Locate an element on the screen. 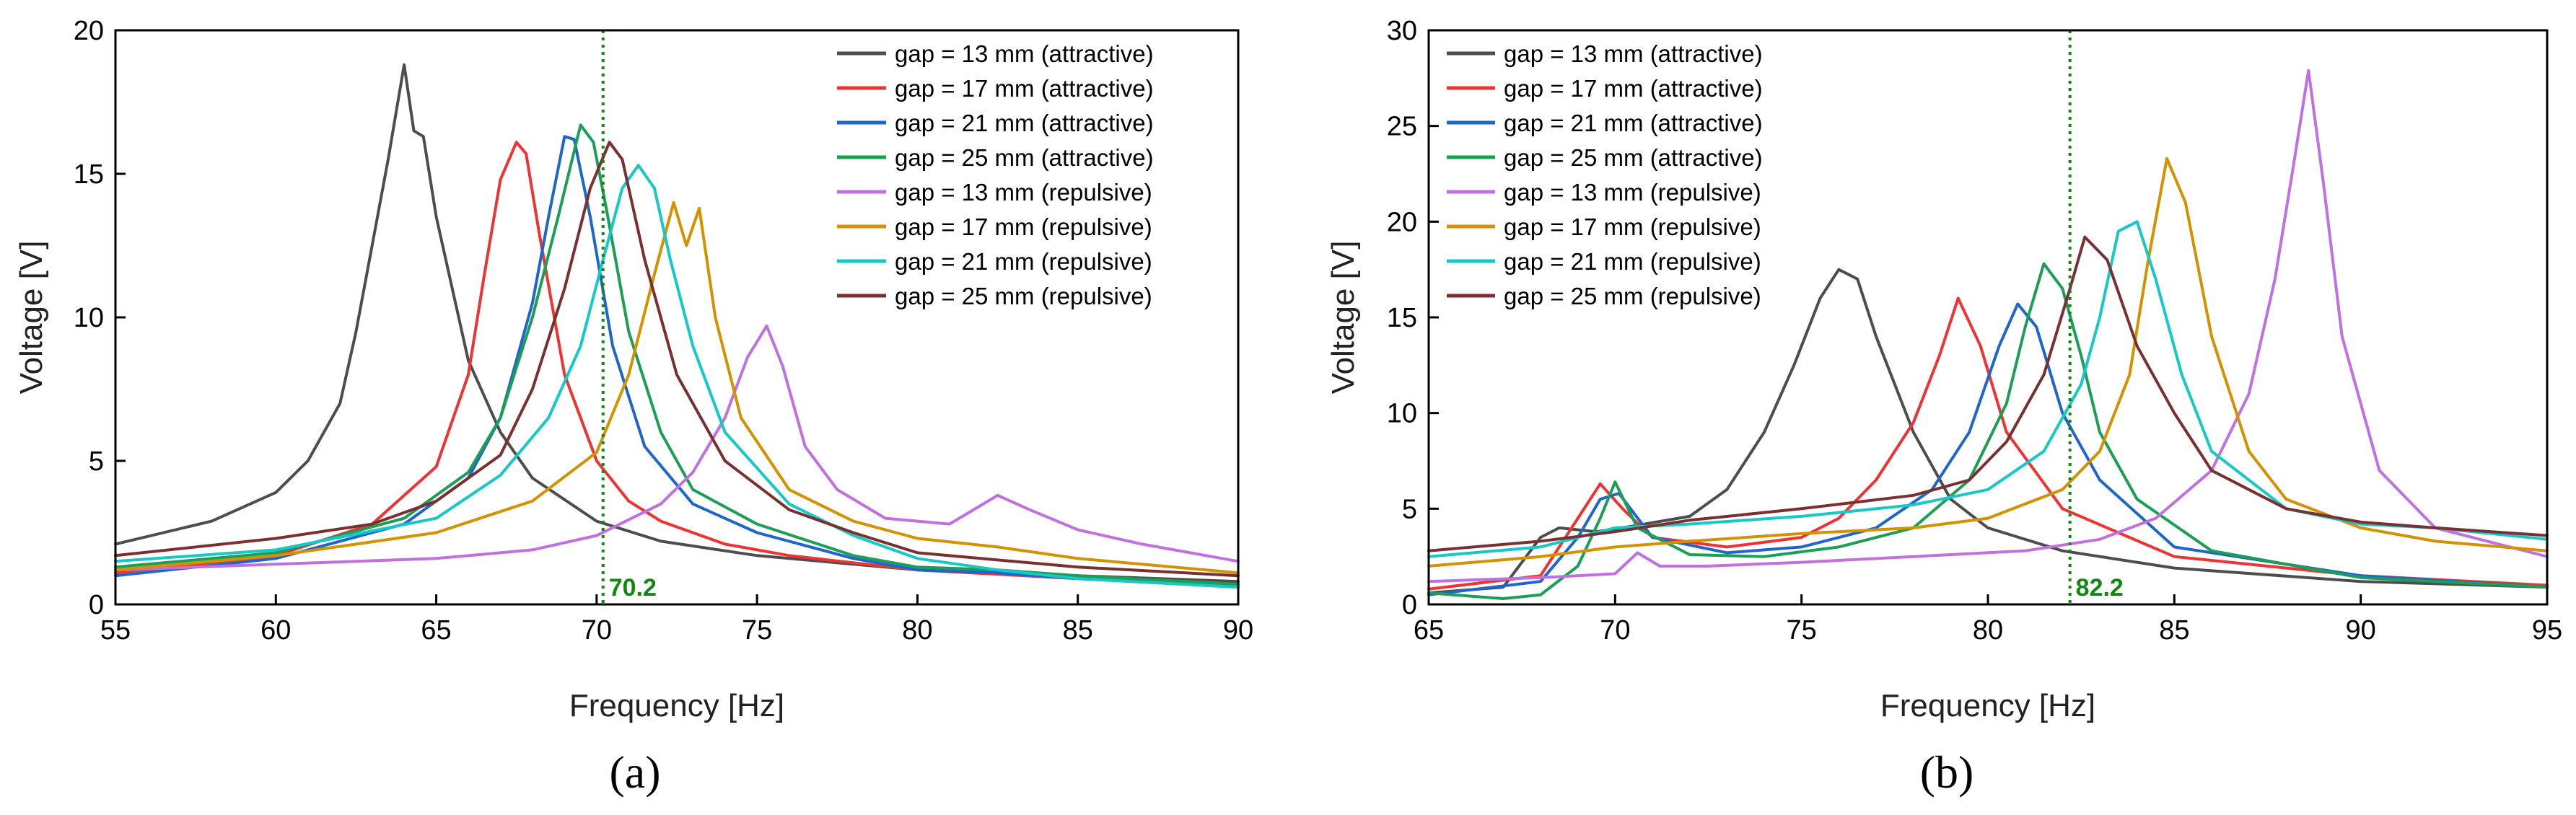  panel-b-x-ticks: 65 70 75 80 85 90 95 is located at coordinates (1988, 620).